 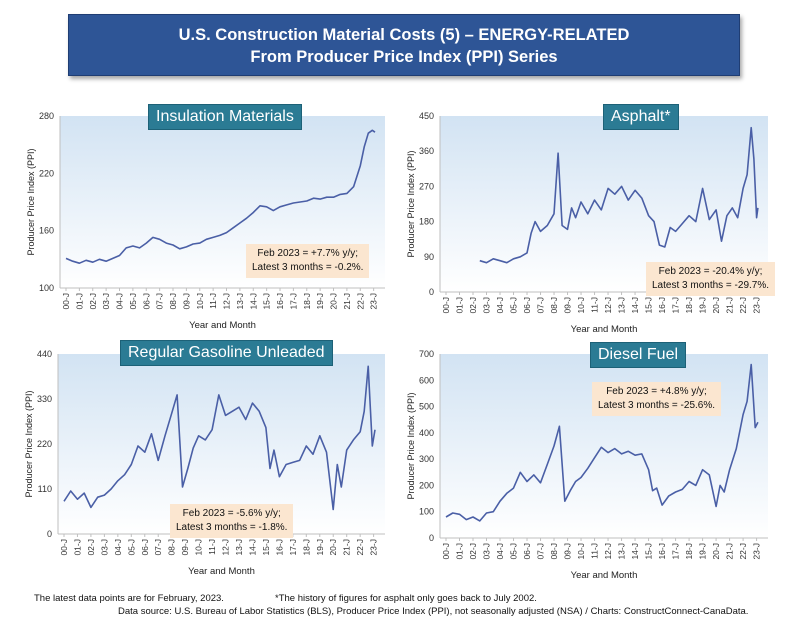 What do you see at coordinates (46, 116) in the screenshot?
I see `insulation-y-tick-label: 280` at bounding box center [46, 116].